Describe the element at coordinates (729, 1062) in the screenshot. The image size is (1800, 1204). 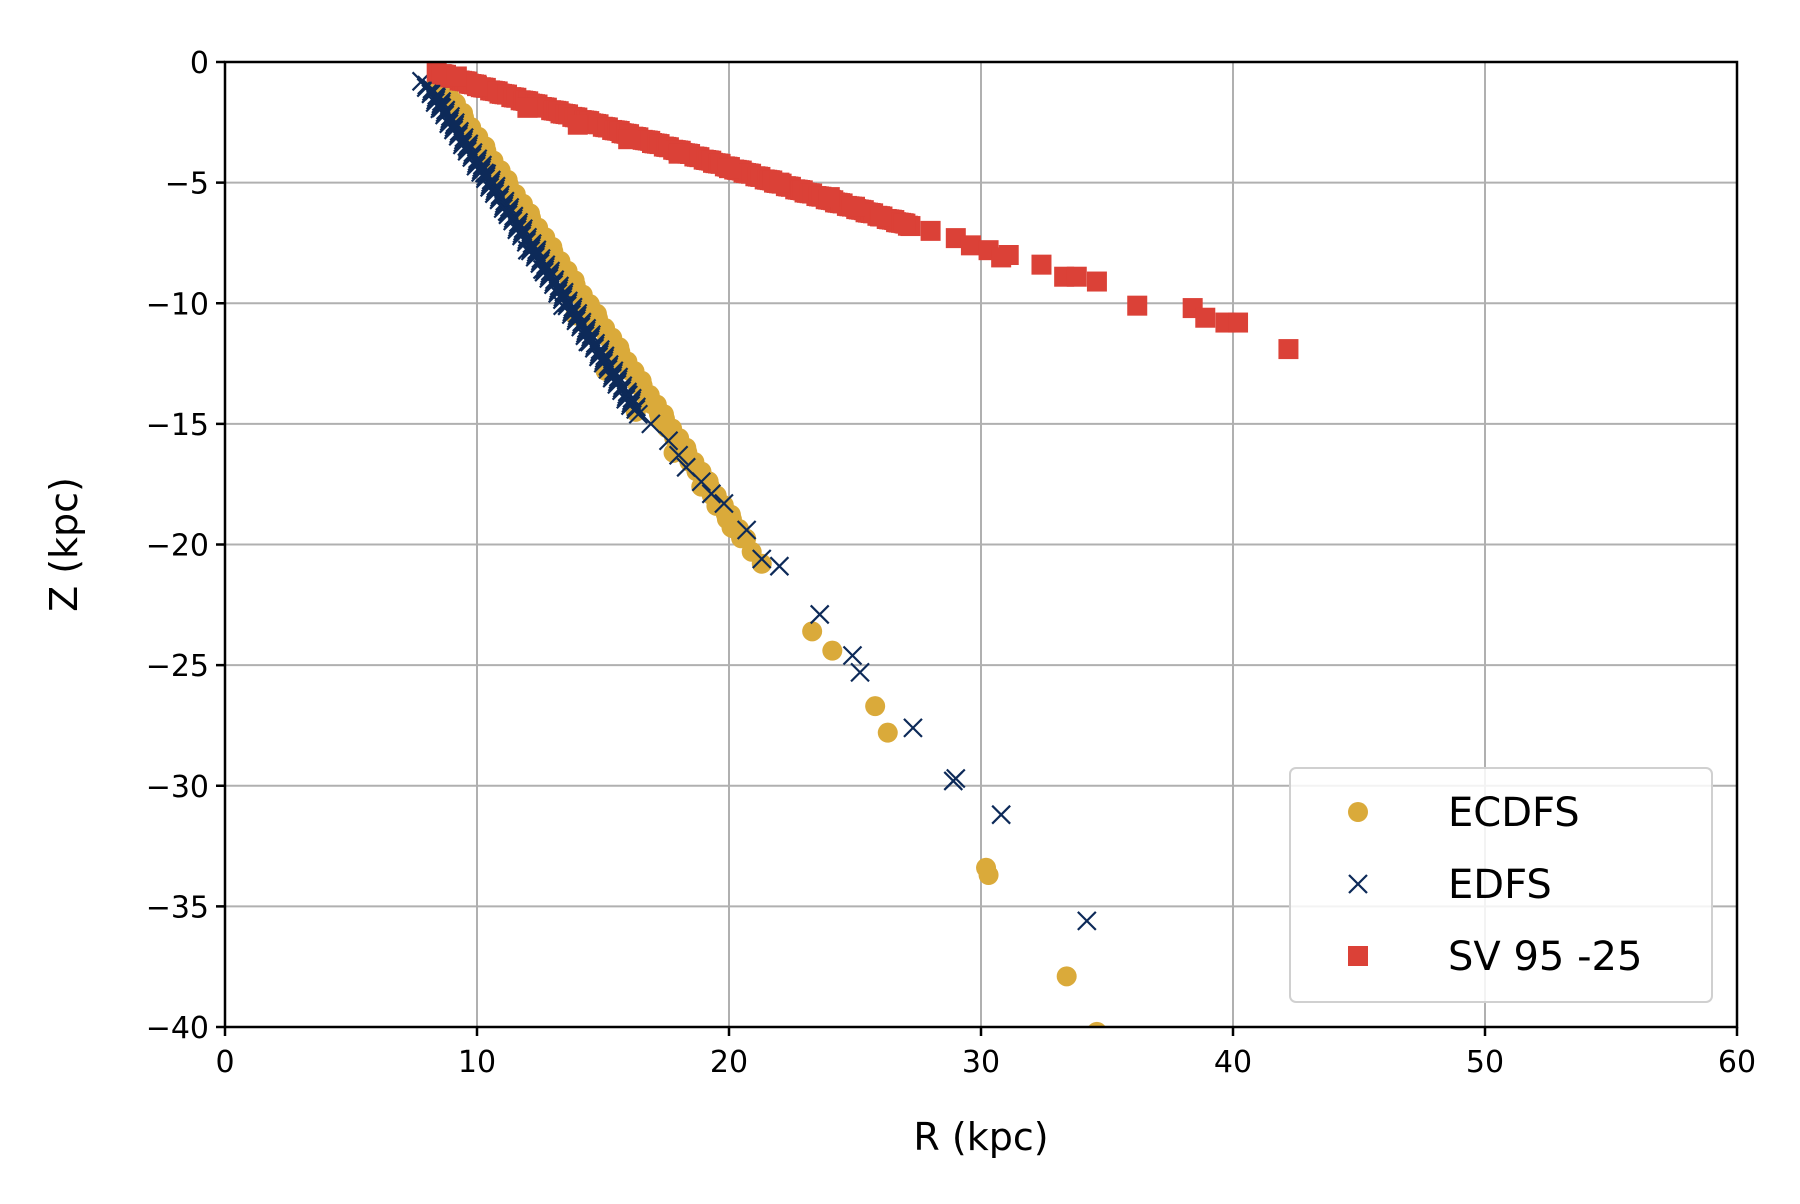
I see `x-tick-label: 20` at that location.